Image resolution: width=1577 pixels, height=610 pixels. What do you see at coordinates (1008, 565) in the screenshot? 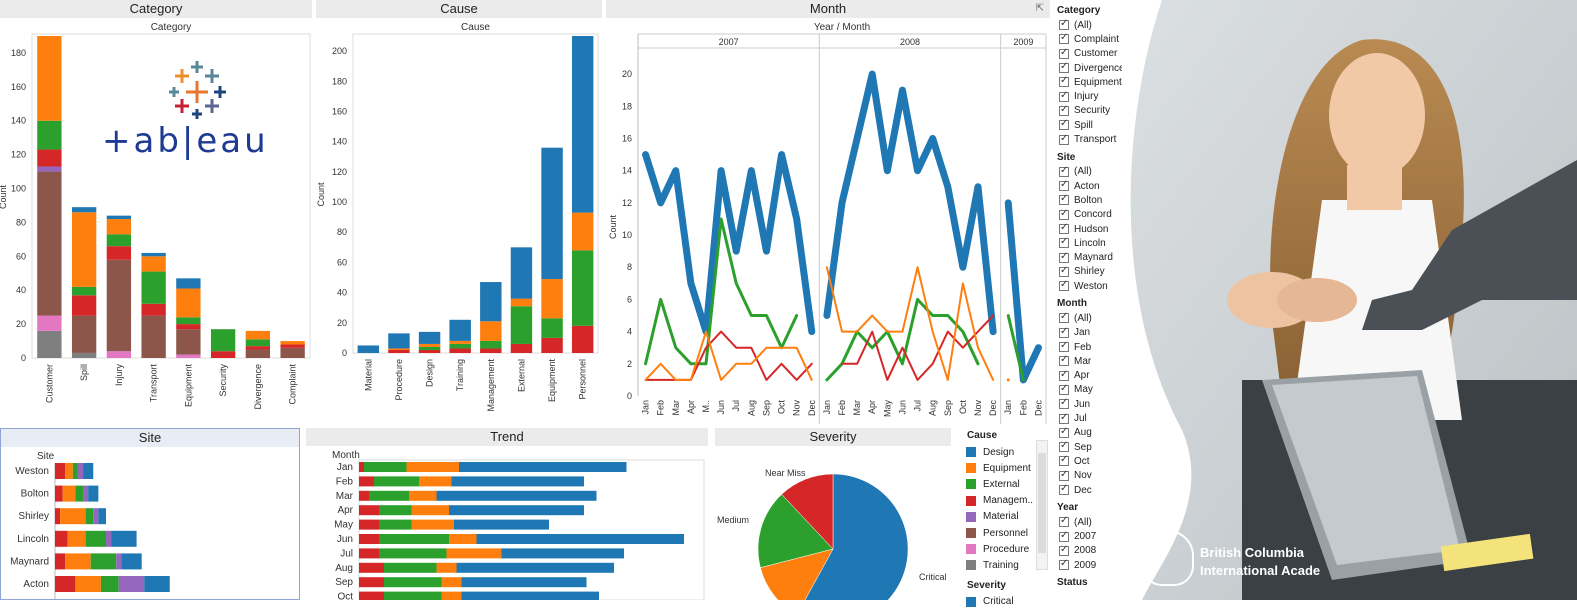
I see `legend-item: Training` at bounding box center [1008, 565].